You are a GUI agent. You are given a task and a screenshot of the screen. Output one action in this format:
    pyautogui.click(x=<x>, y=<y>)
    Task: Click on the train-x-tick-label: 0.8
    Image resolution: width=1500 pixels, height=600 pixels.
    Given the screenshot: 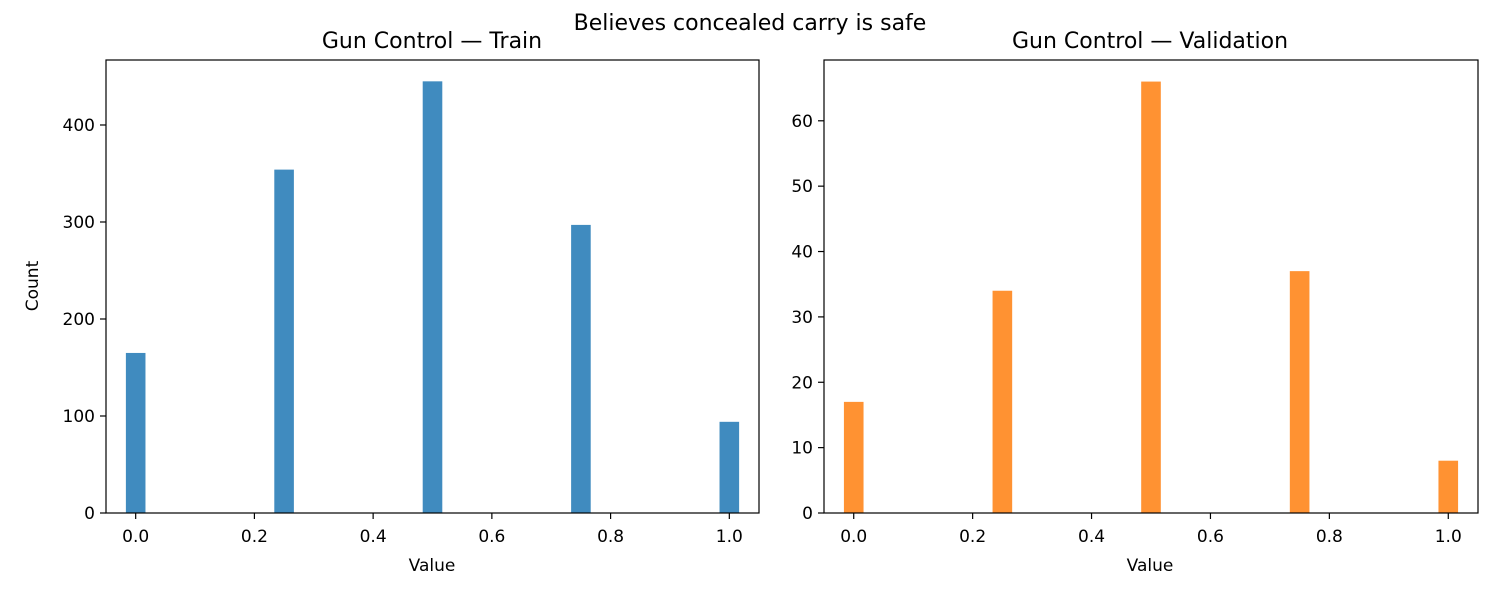 What is the action you would take?
    pyautogui.click(x=610, y=537)
    